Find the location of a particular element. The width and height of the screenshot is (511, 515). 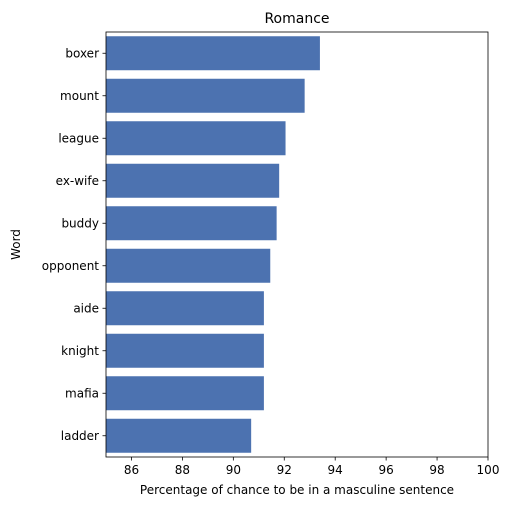

y-tick-label: mafia is located at coordinates (82, 393).